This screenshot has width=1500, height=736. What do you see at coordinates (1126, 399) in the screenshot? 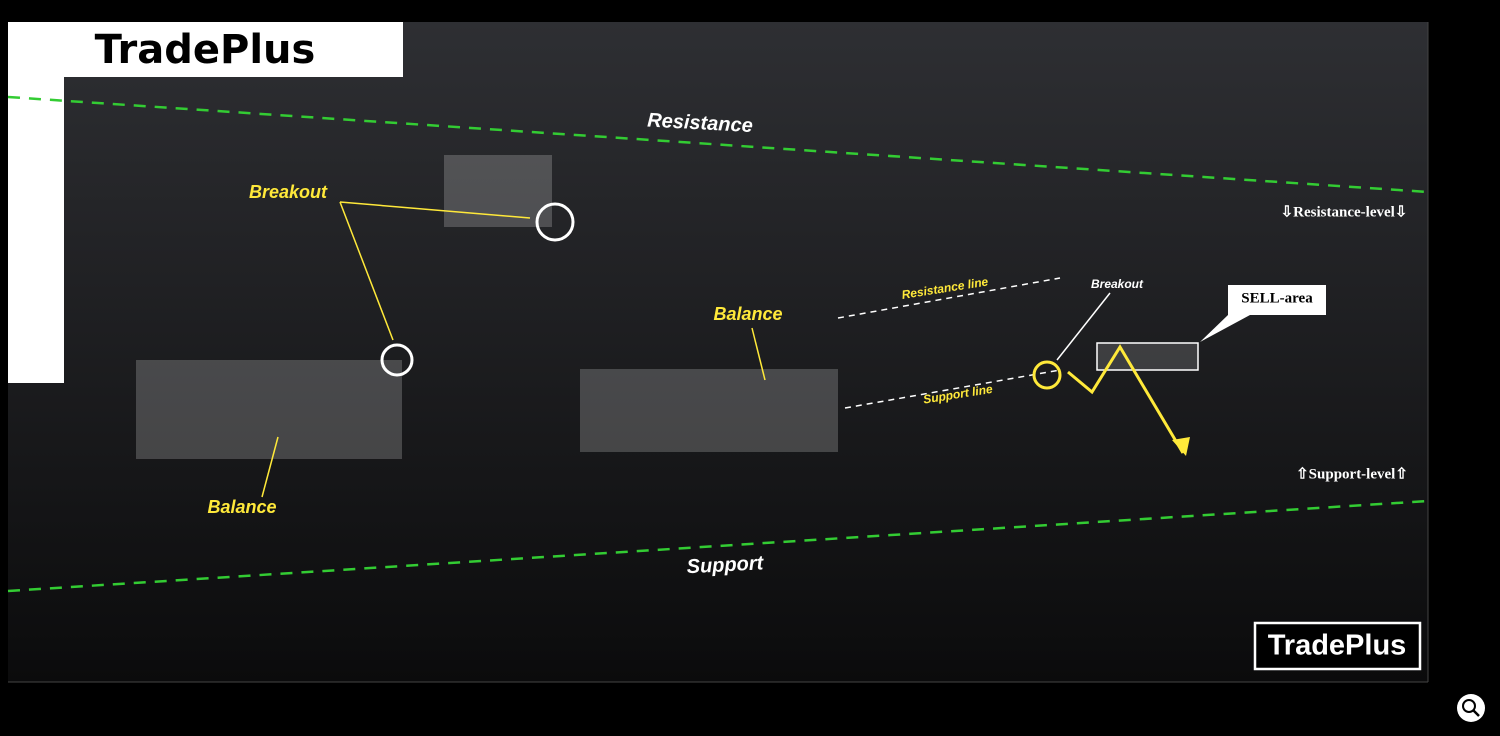
I see `projection` at bounding box center [1126, 399].